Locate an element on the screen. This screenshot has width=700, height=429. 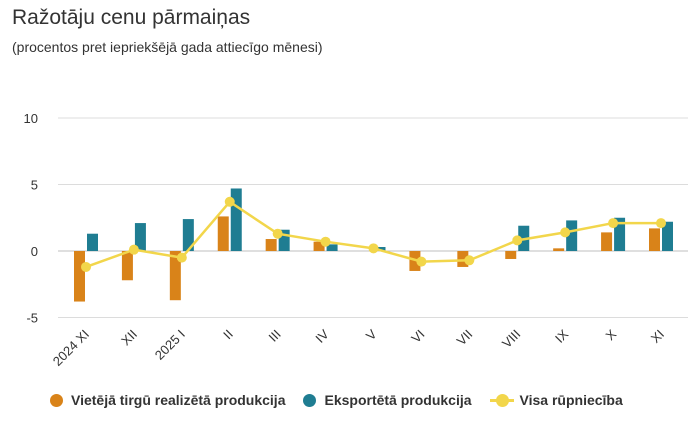
legend-item-domestic: Vietējā tirgū realizētā produkcija is located at coordinates (167, 400).